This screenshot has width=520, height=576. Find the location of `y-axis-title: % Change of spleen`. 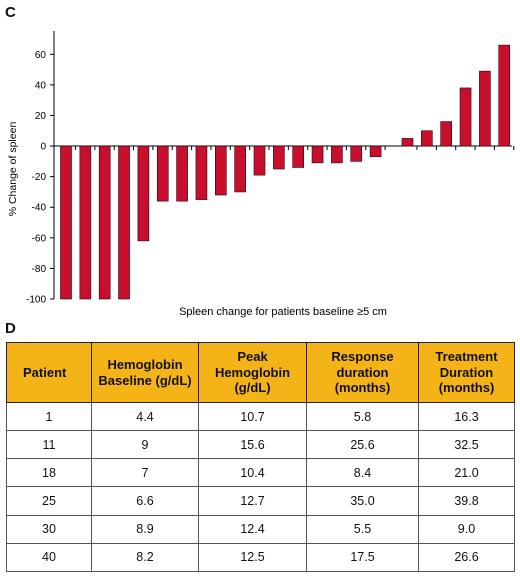

y-axis-title: % Change of spleen is located at coordinates (13, 169).